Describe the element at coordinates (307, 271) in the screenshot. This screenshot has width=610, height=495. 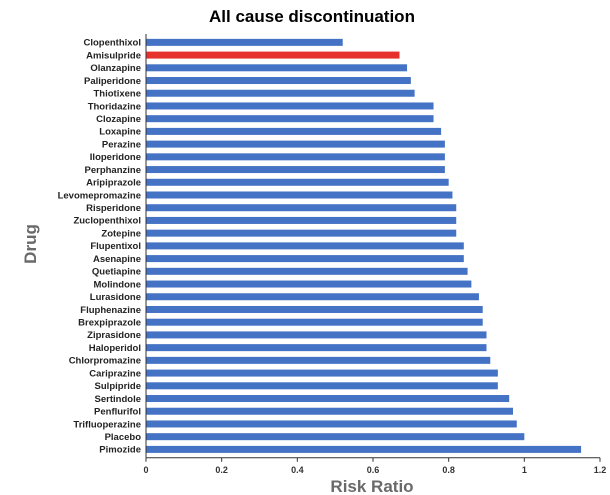
I see `bar-quetiapine` at that location.